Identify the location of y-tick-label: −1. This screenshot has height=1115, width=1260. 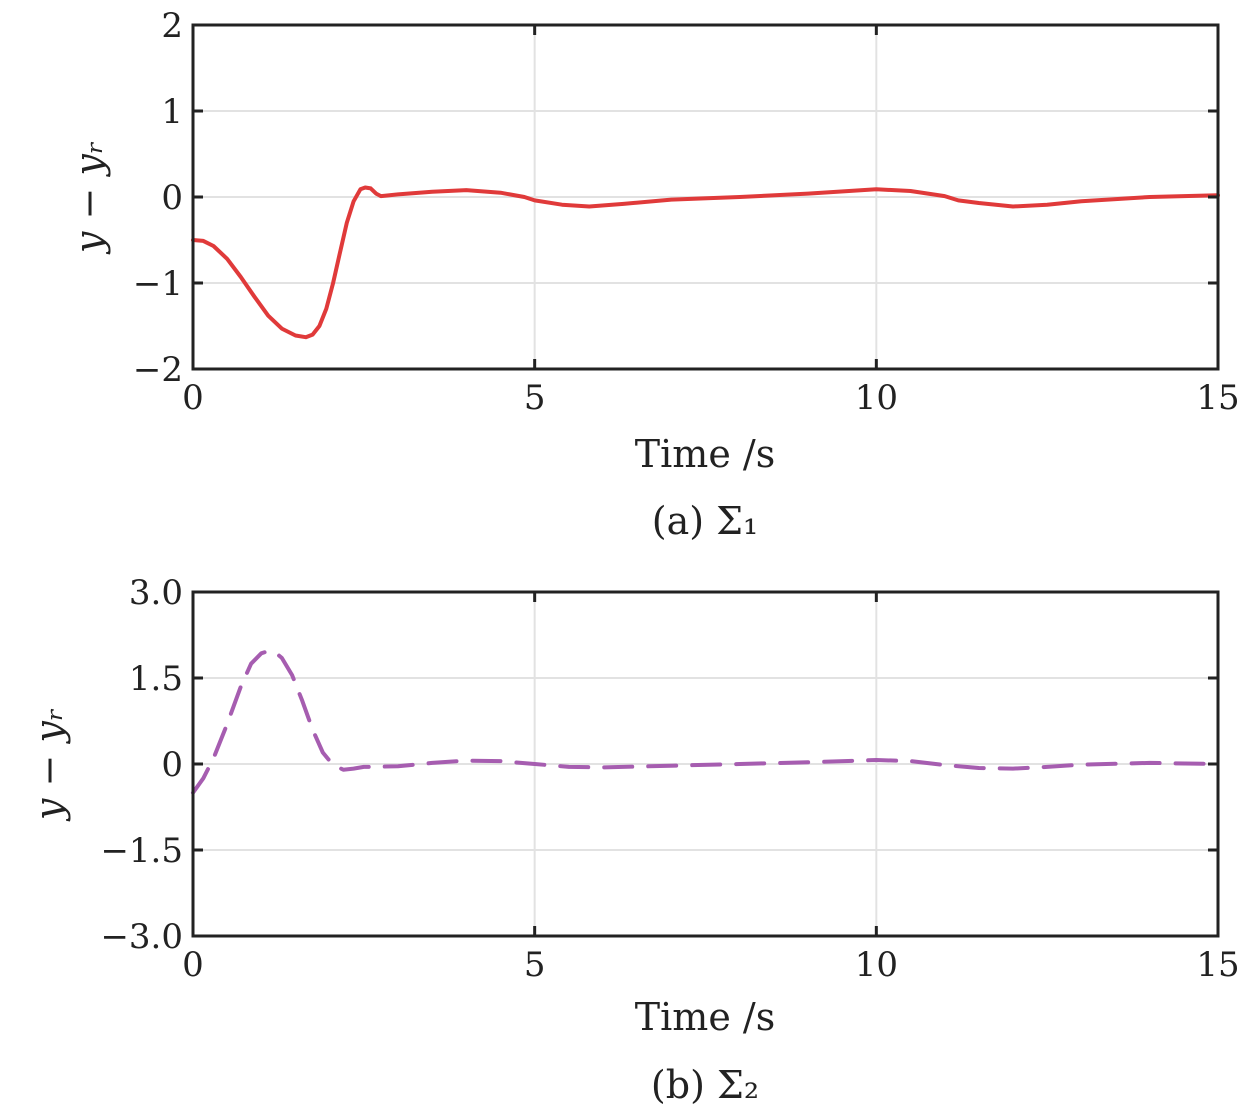
(158, 284).